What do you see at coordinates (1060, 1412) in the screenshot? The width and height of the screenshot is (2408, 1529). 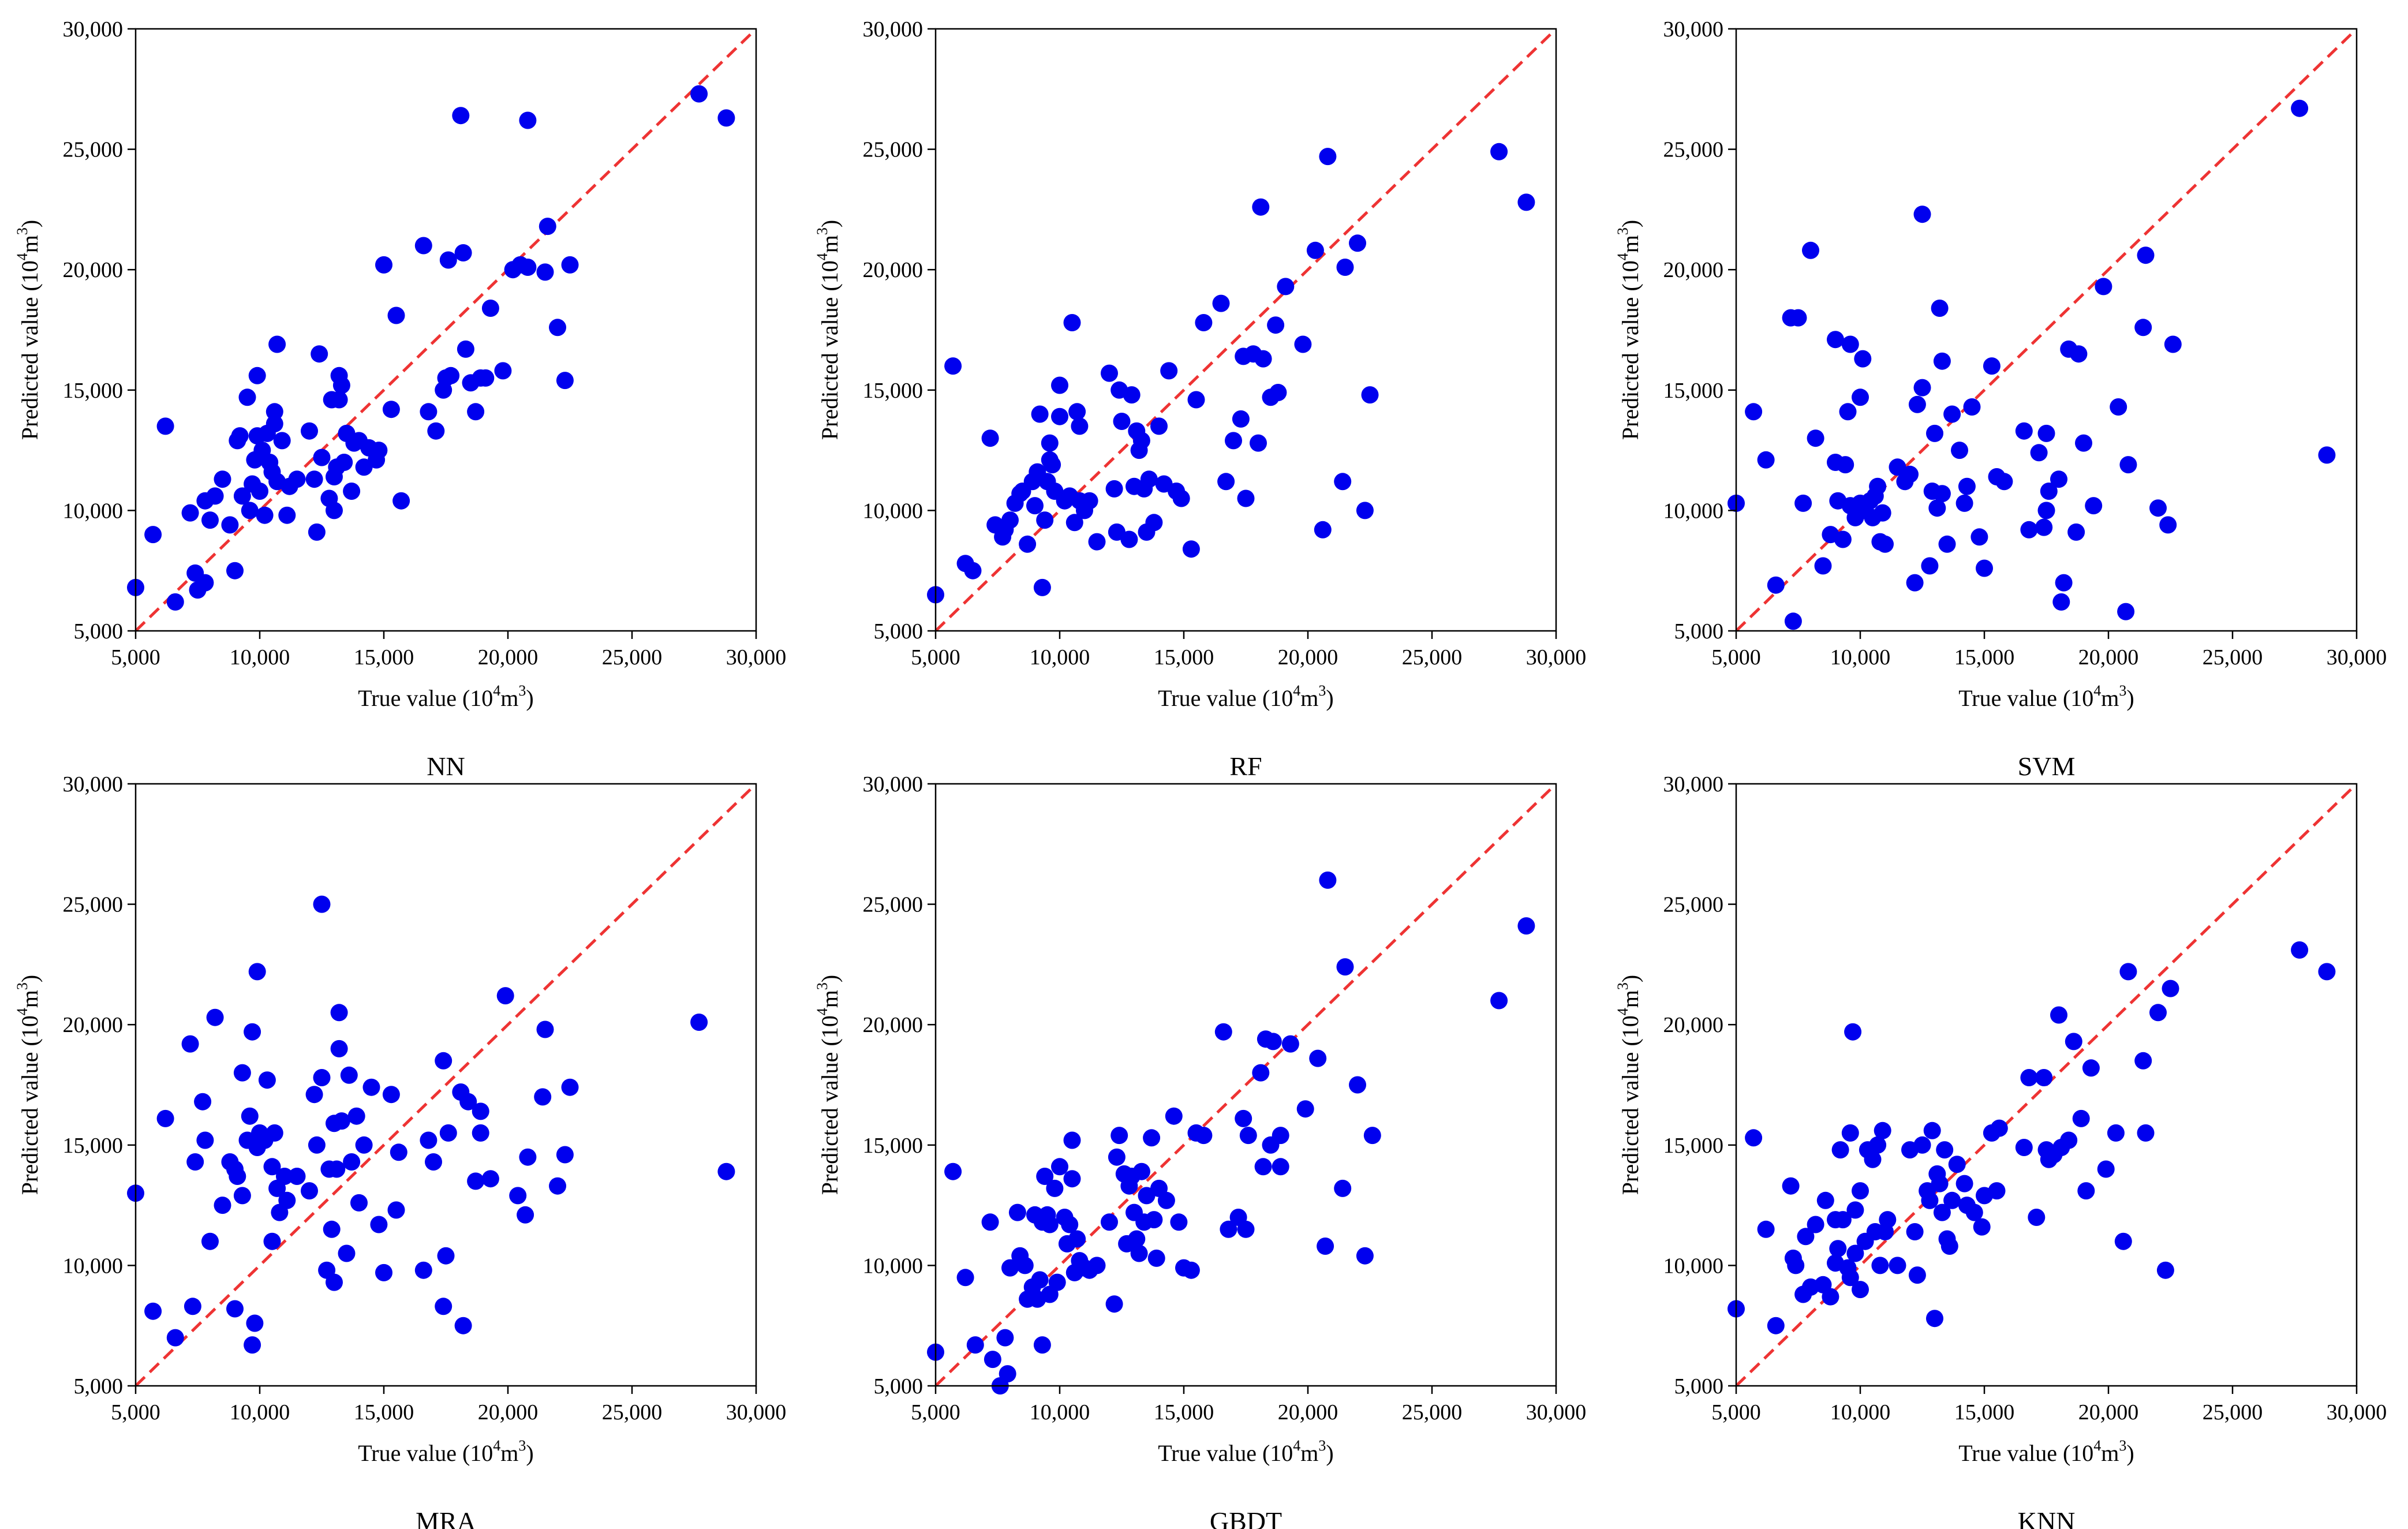 I see `x-tick-label: 10,000` at bounding box center [1060, 1412].